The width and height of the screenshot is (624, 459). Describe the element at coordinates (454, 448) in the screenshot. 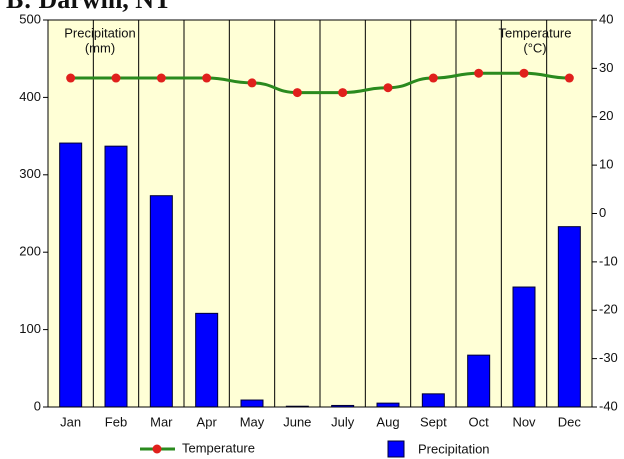

I see `legend-label: Precipitation` at that location.